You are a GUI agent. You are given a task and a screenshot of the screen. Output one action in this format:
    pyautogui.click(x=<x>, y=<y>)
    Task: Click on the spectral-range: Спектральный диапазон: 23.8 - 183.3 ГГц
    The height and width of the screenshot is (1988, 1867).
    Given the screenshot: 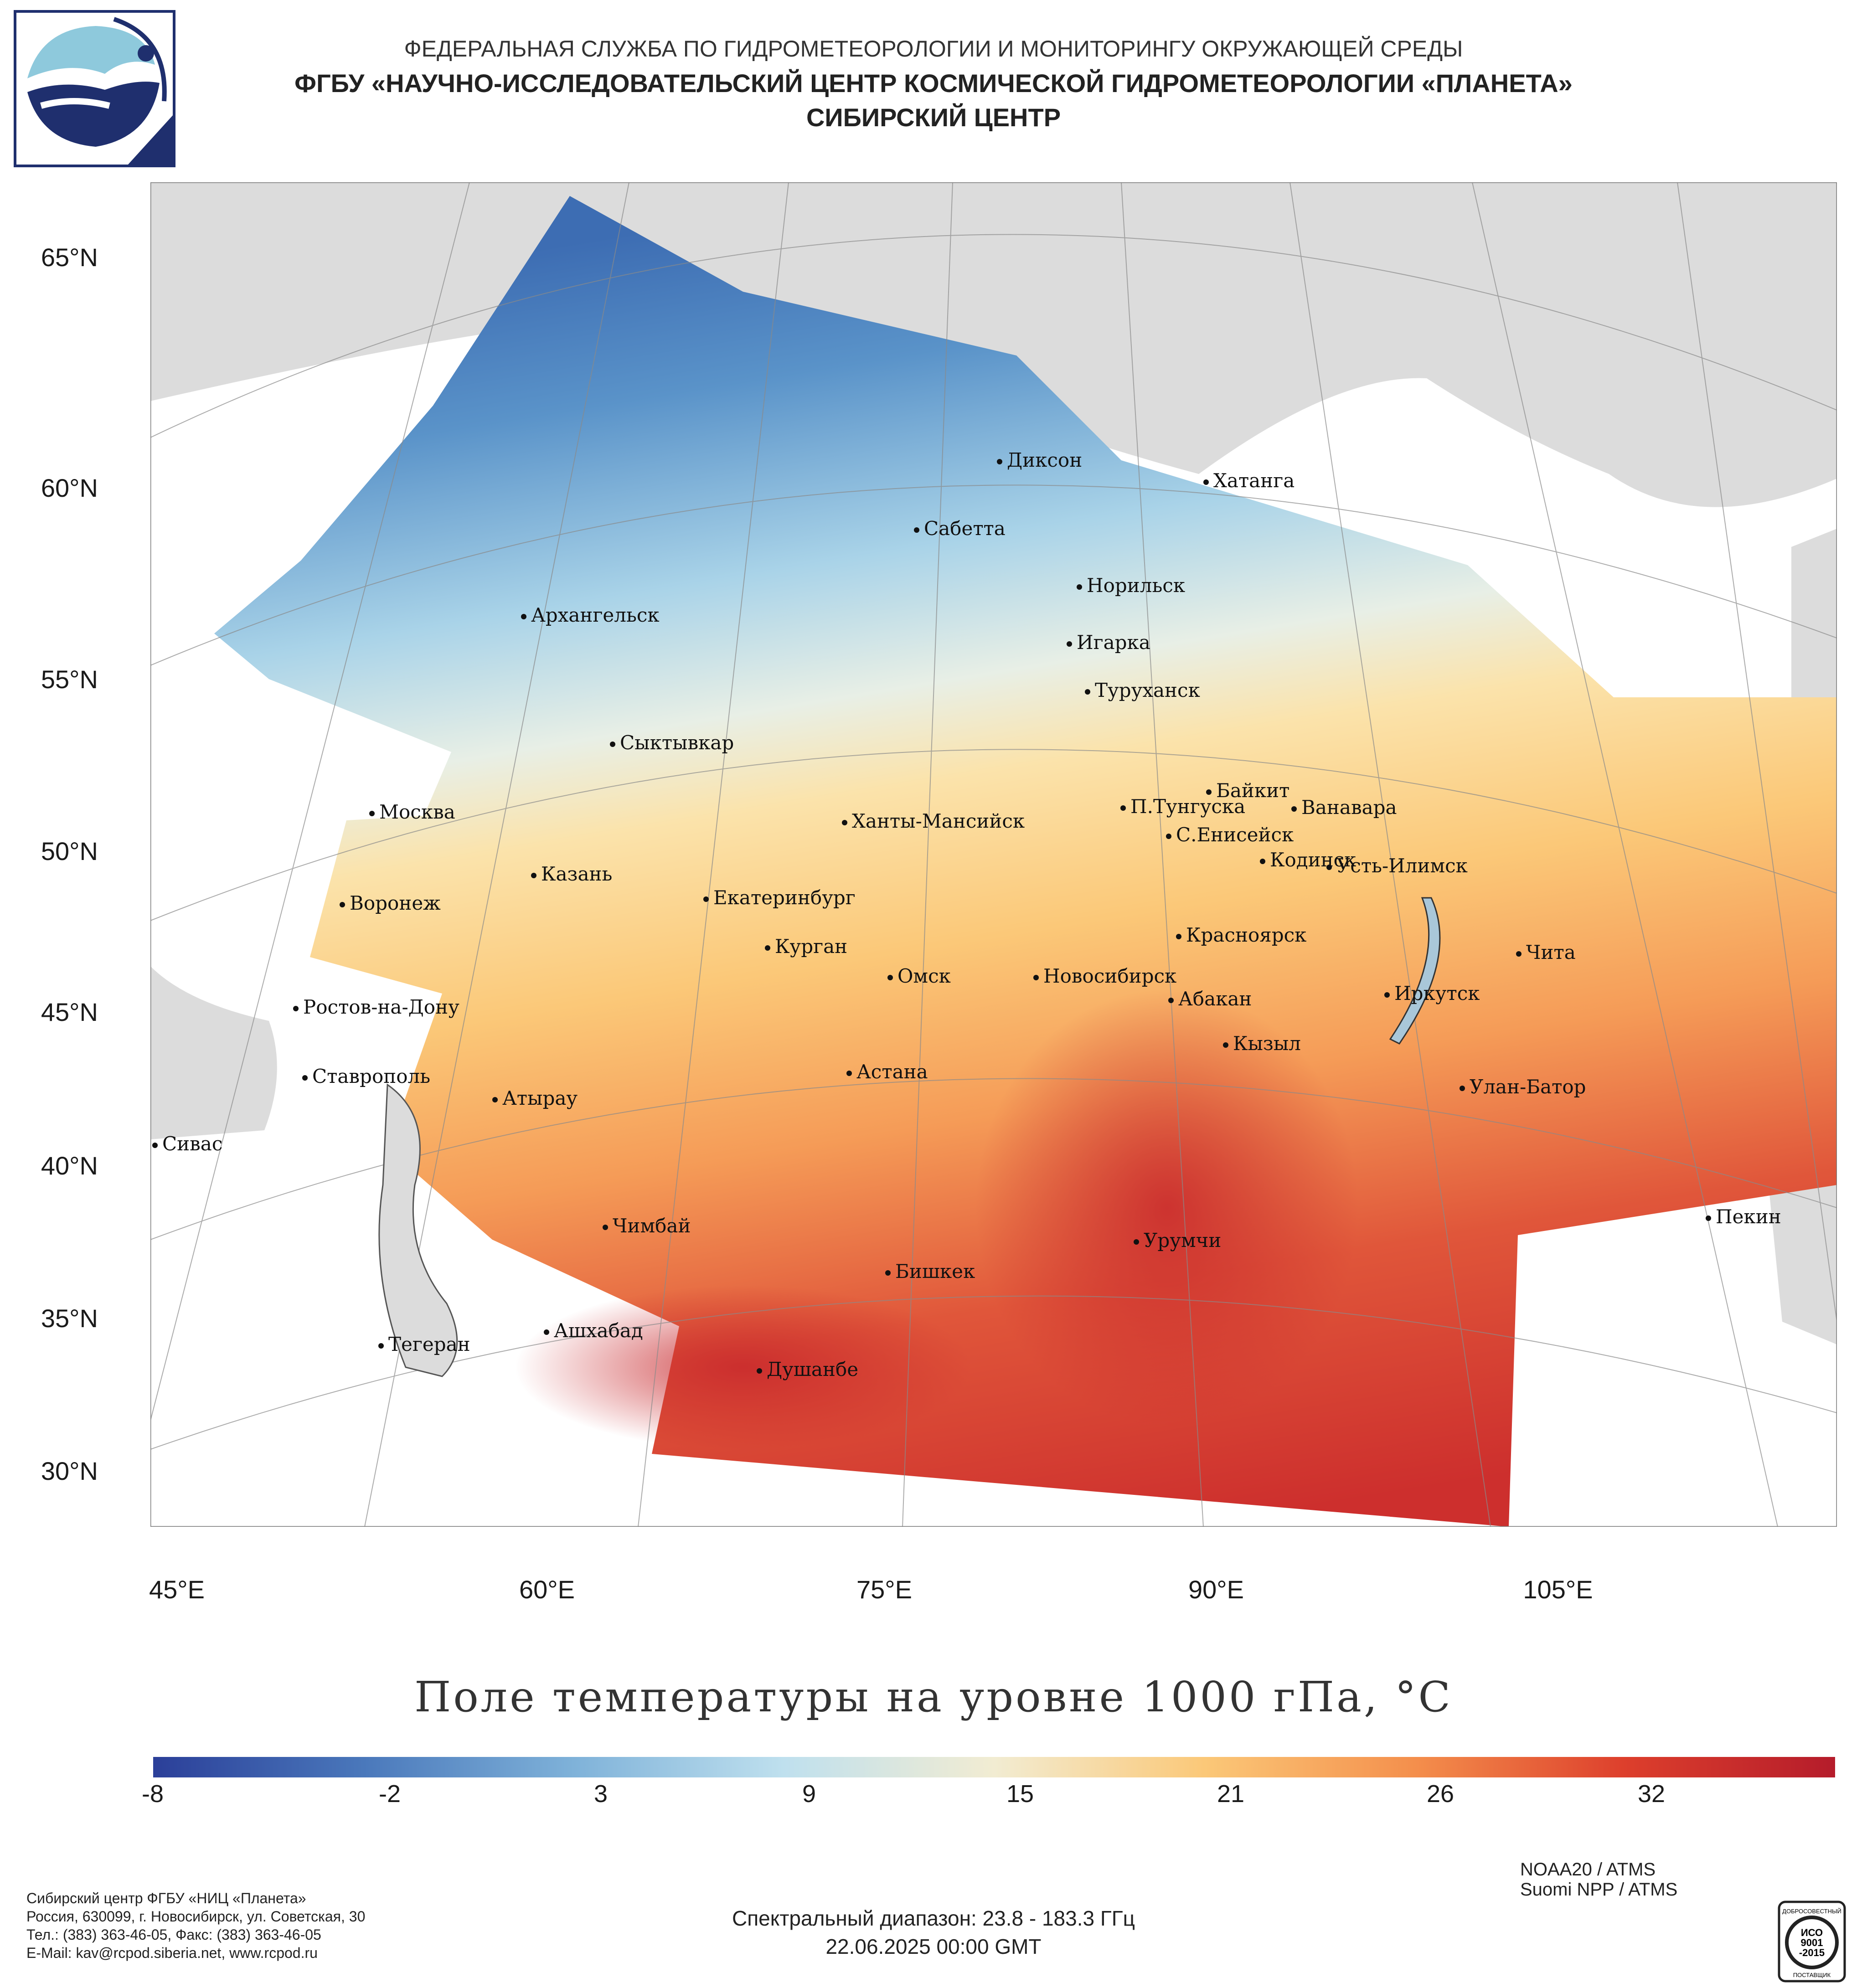 What is the action you would take?
    pyautogui.click(x=933, y=1918)
    